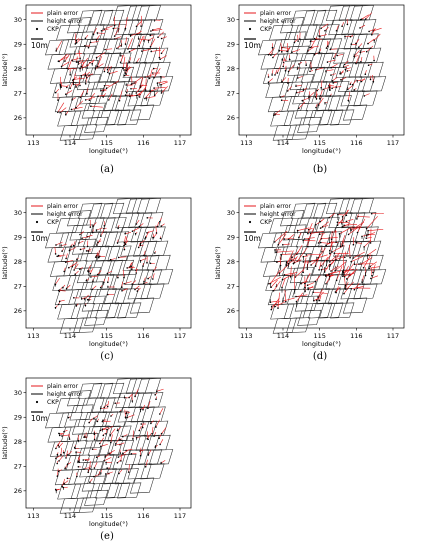 The width and height of the screenshot is (427, 550). What do you see at coordinates (143, 516) in the screenshot?
I see `x-tick-label: 116` at bounding box center [143, 516].